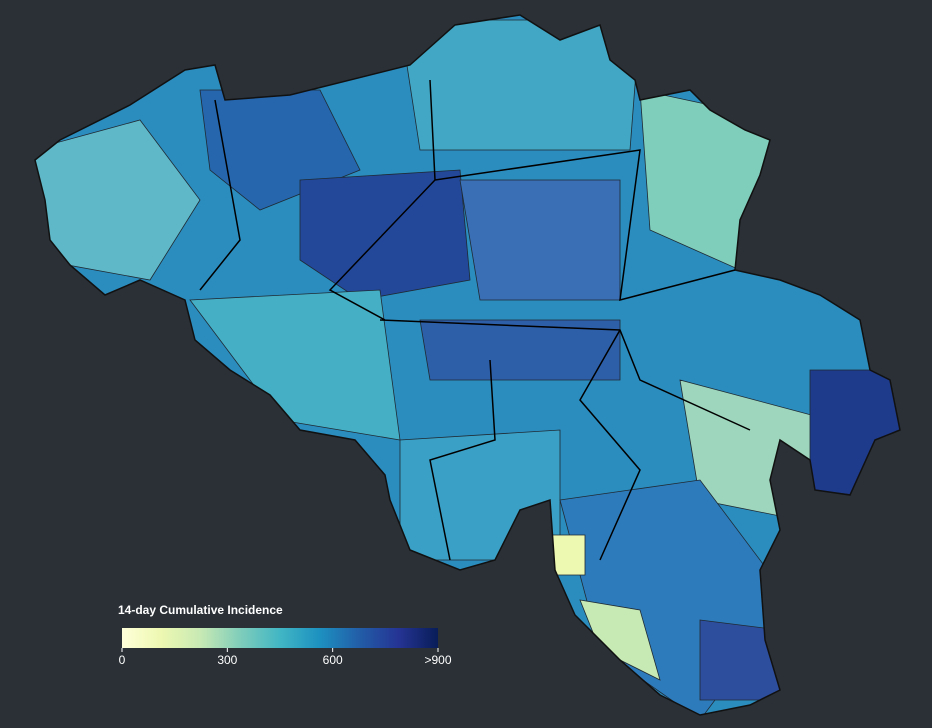 The width and height of the screenshot is (932, 728). I want to click on tick-label: 300, so click(227, 660).